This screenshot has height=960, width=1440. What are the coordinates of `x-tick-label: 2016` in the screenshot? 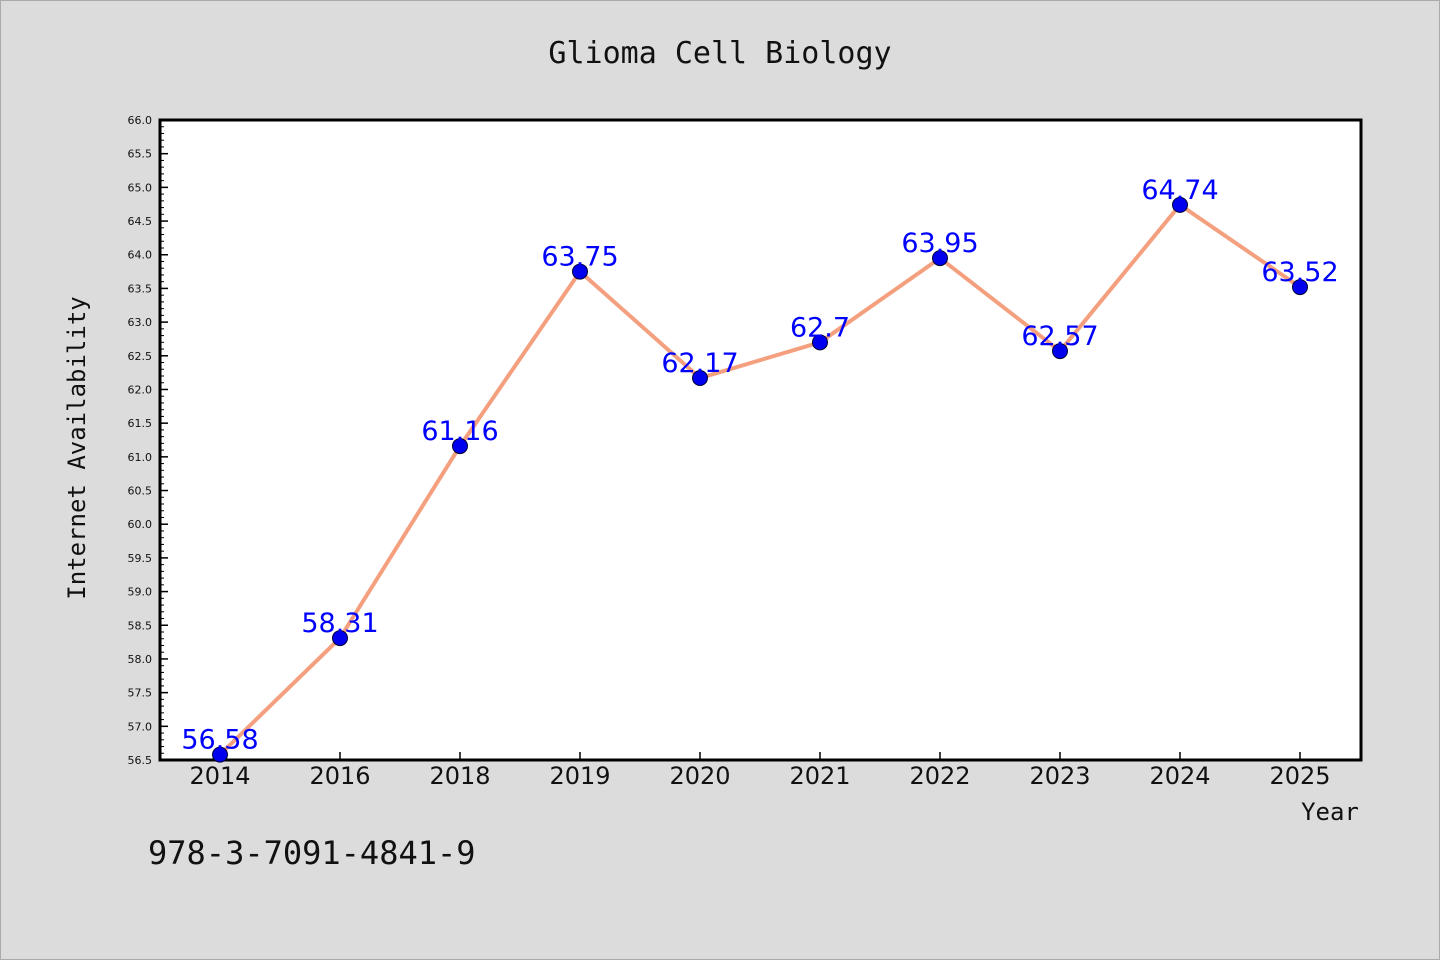 It's located at (339, 776).